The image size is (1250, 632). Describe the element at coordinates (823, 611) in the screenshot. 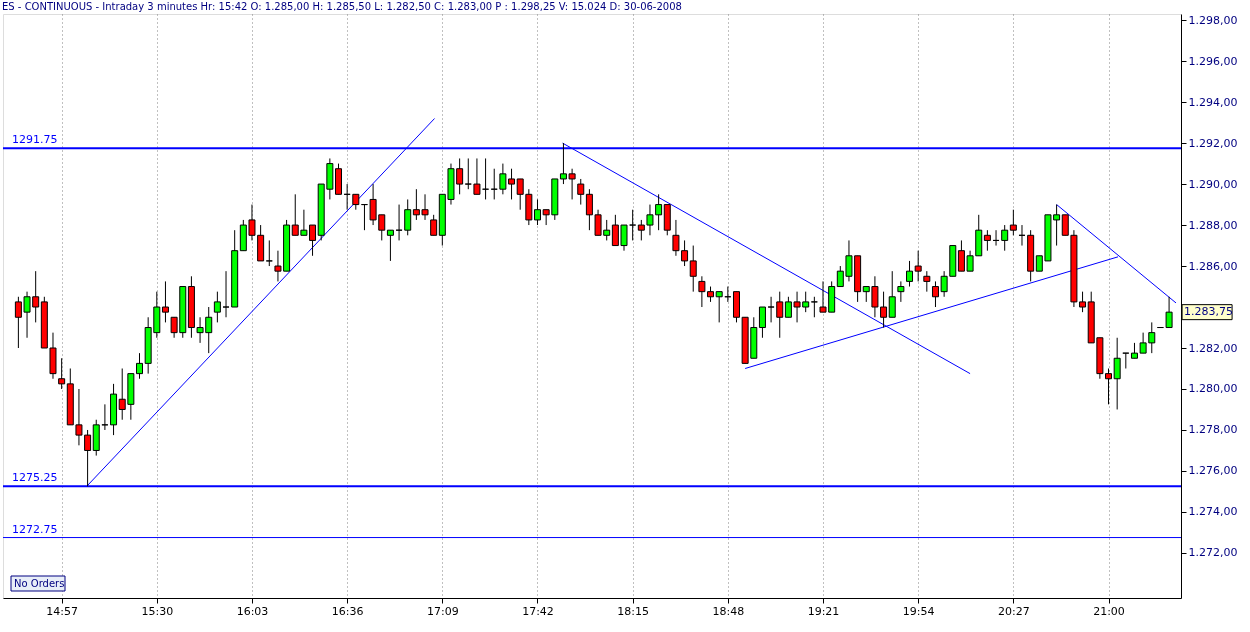

I see `x-tick-label: 19:21` at that location.